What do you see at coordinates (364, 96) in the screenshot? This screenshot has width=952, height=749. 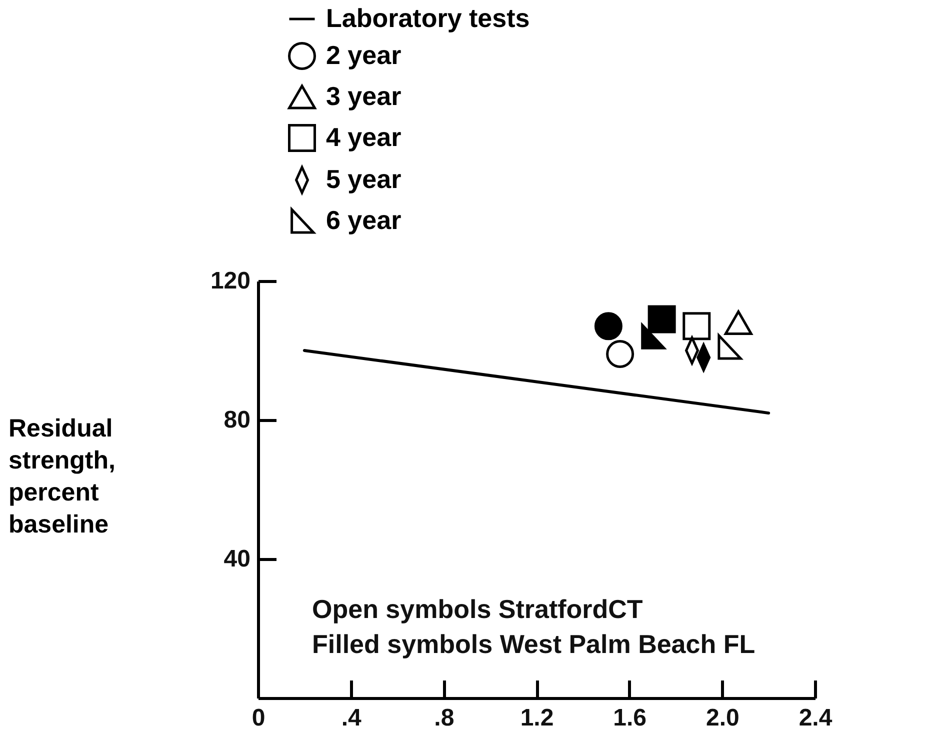 I see `legend-label: 3 year` at bounding box center [364, 96].